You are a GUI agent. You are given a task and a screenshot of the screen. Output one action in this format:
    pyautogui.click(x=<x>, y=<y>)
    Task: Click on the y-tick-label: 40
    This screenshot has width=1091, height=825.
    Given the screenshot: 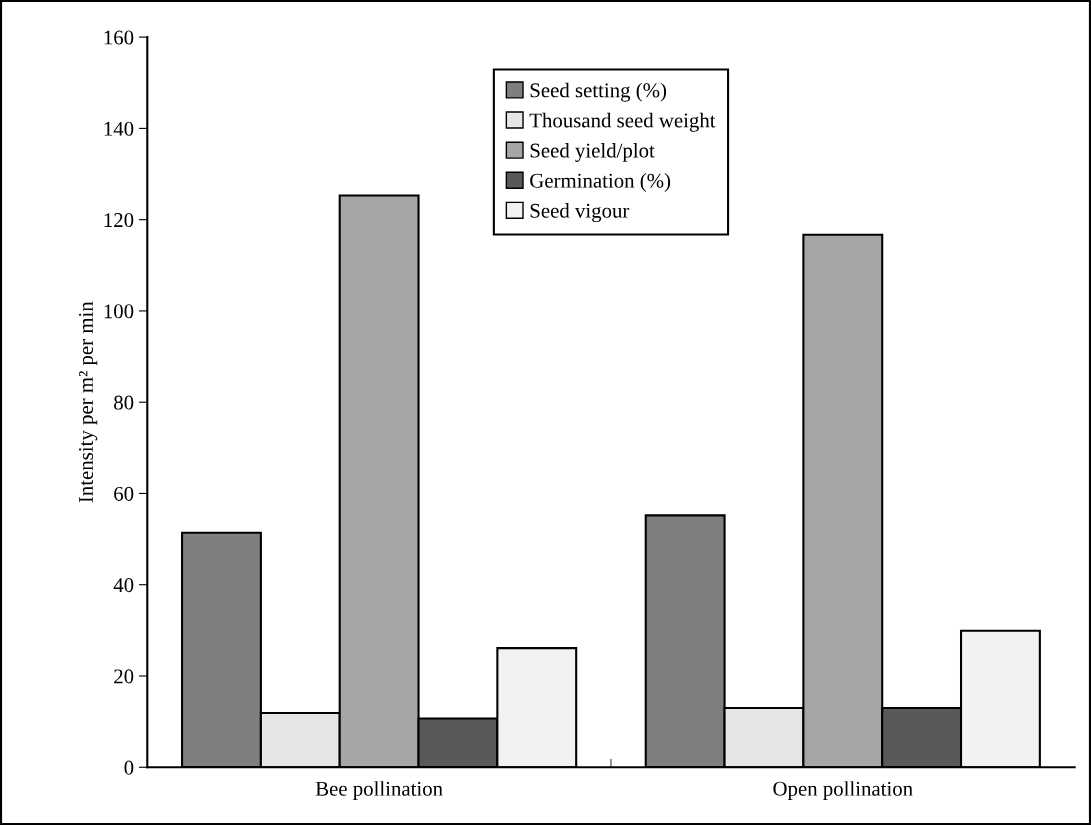 What is the action you would take?
    pyautogui.click(x=123, y=585)
    